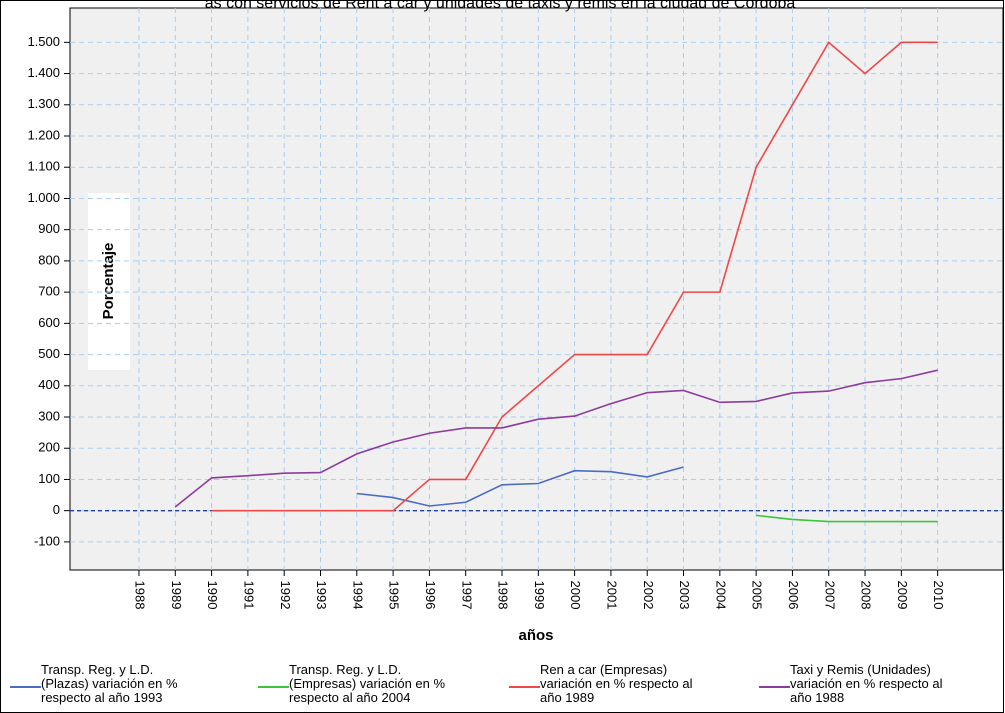  Describe the element at coordinates (56, 509) in the screenshot. I see `y-tick-label: 0` at that location.